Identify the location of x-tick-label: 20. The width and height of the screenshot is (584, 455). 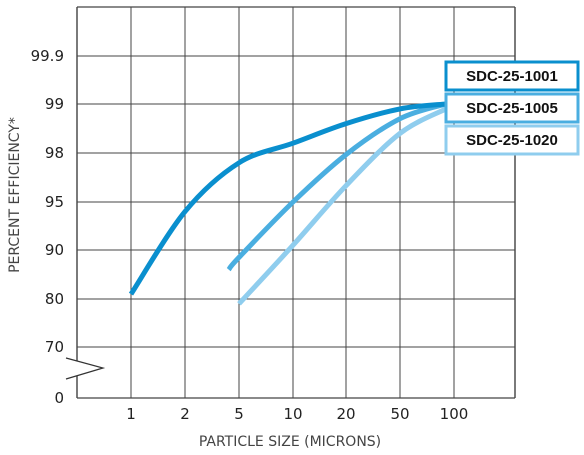
(345, 414).